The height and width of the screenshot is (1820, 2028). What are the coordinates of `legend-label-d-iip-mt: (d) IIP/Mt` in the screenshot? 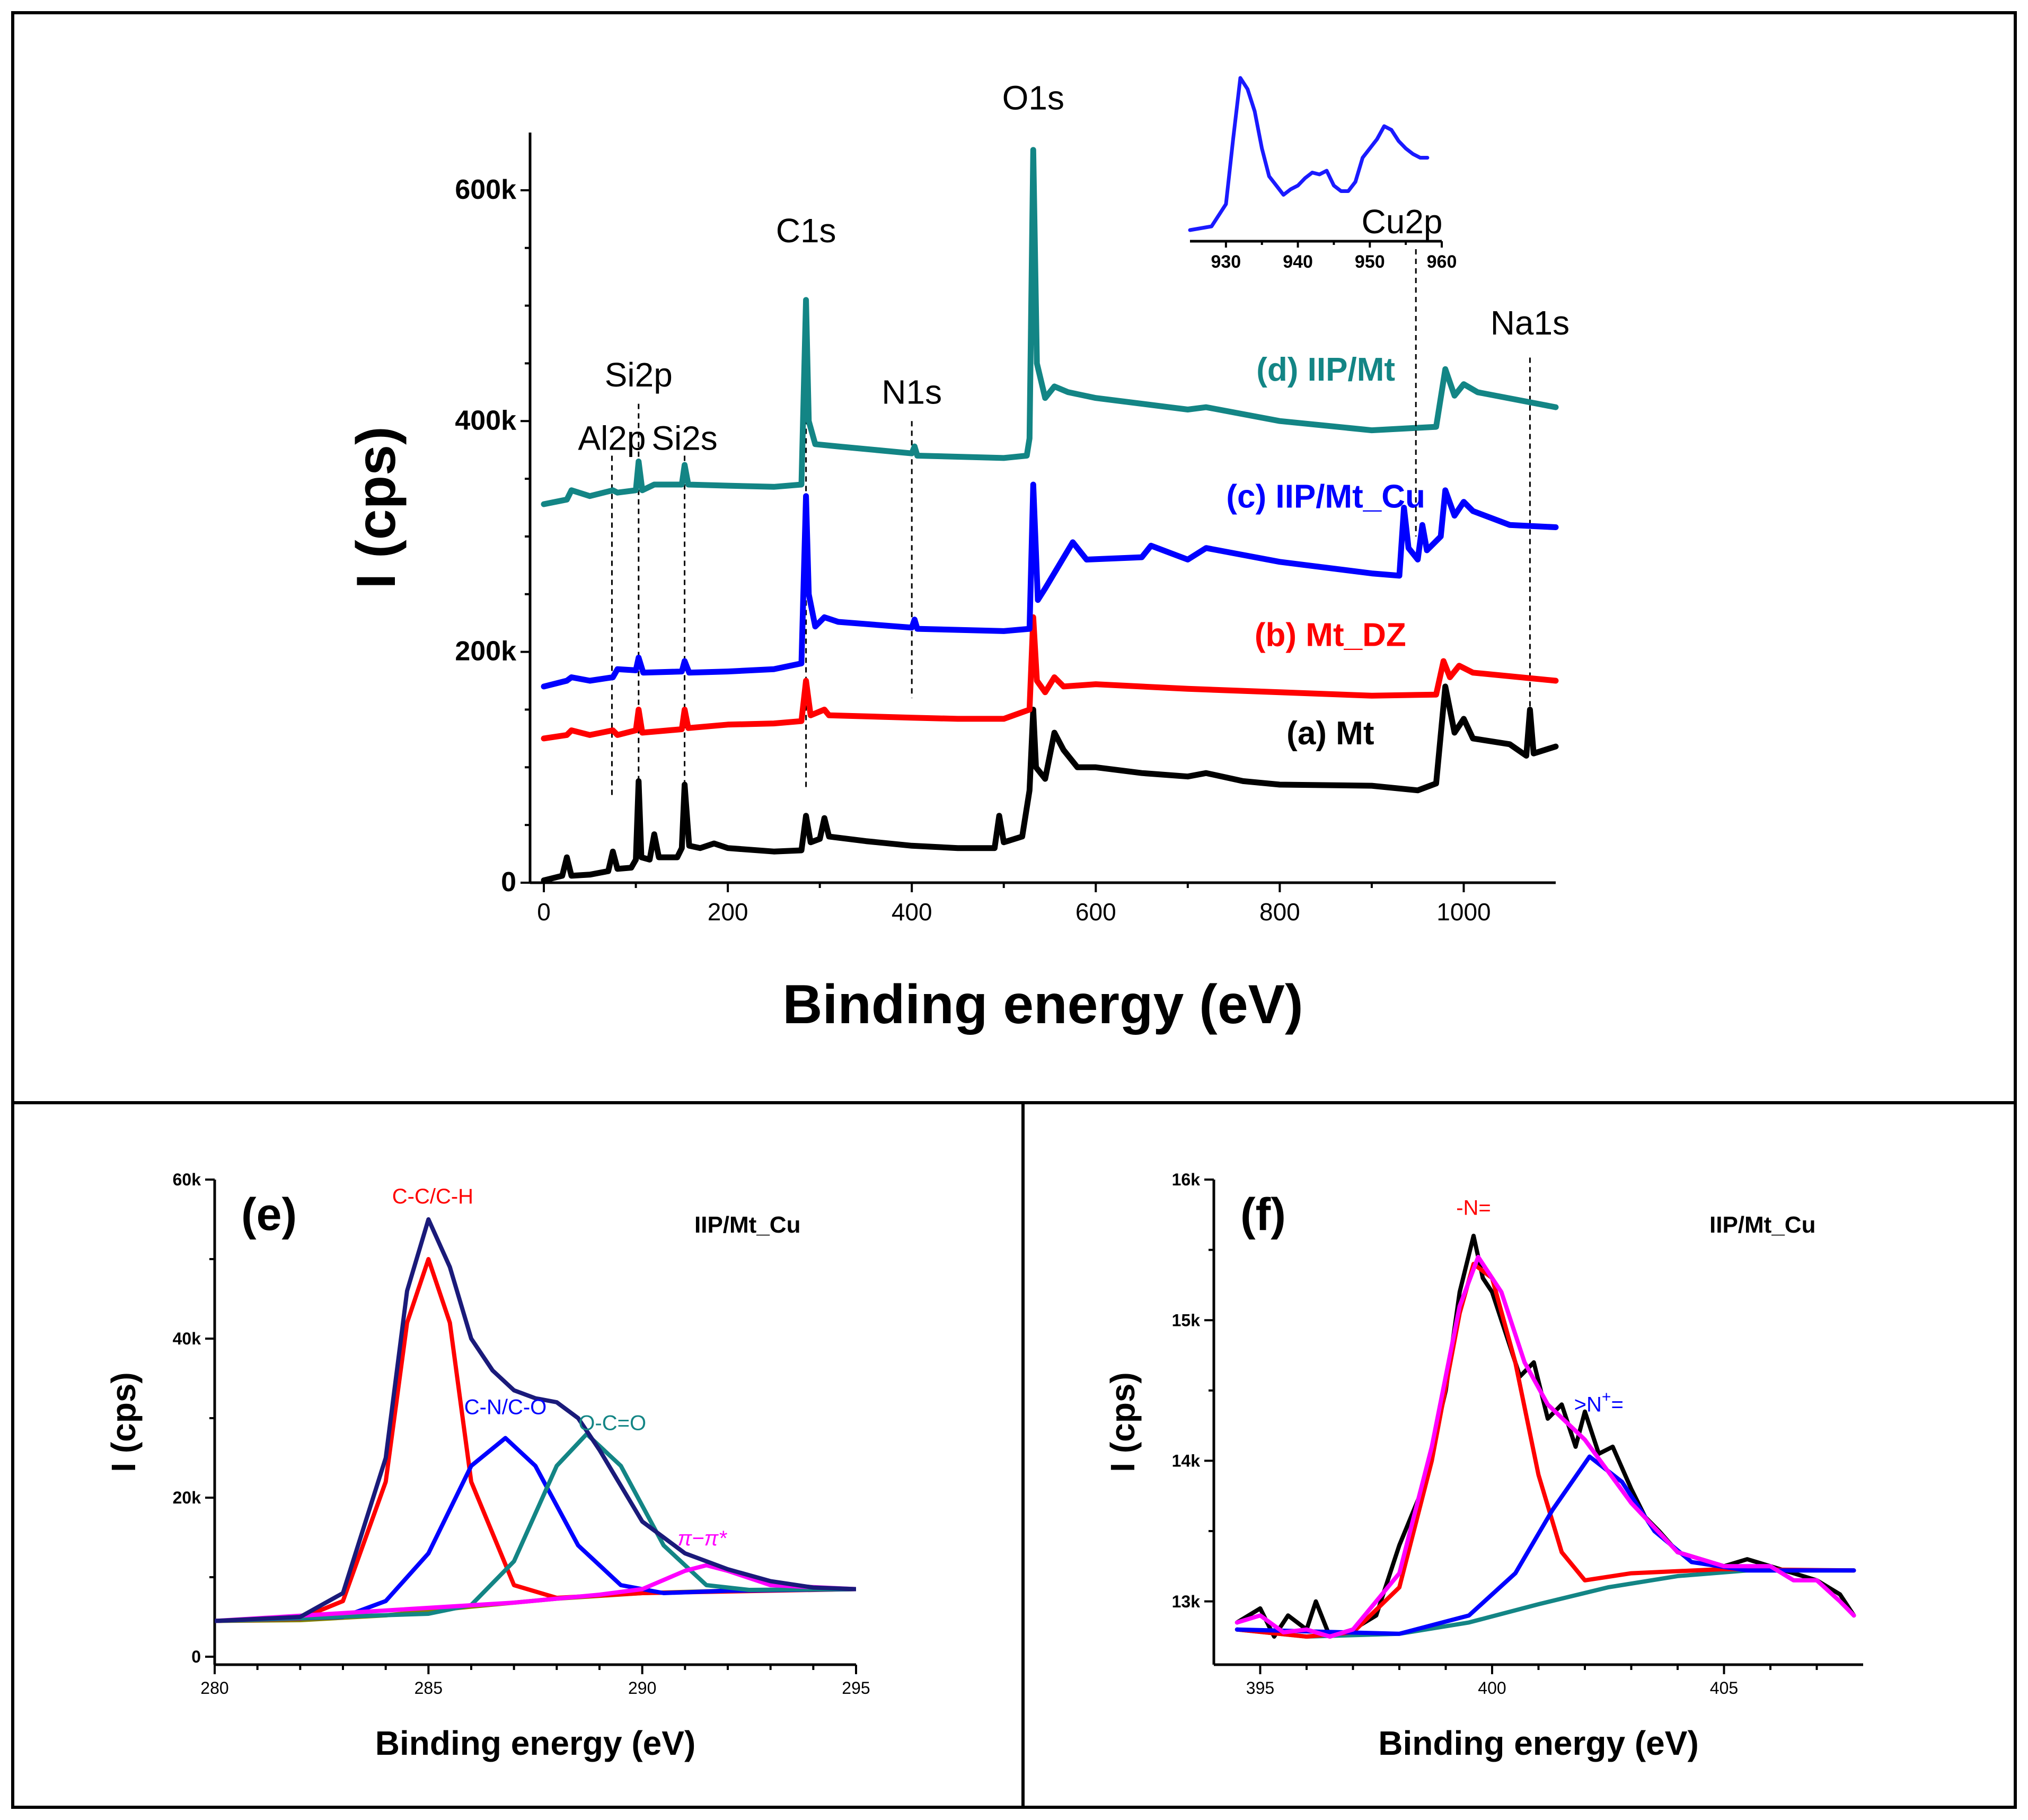 It's located at (1326, 369).